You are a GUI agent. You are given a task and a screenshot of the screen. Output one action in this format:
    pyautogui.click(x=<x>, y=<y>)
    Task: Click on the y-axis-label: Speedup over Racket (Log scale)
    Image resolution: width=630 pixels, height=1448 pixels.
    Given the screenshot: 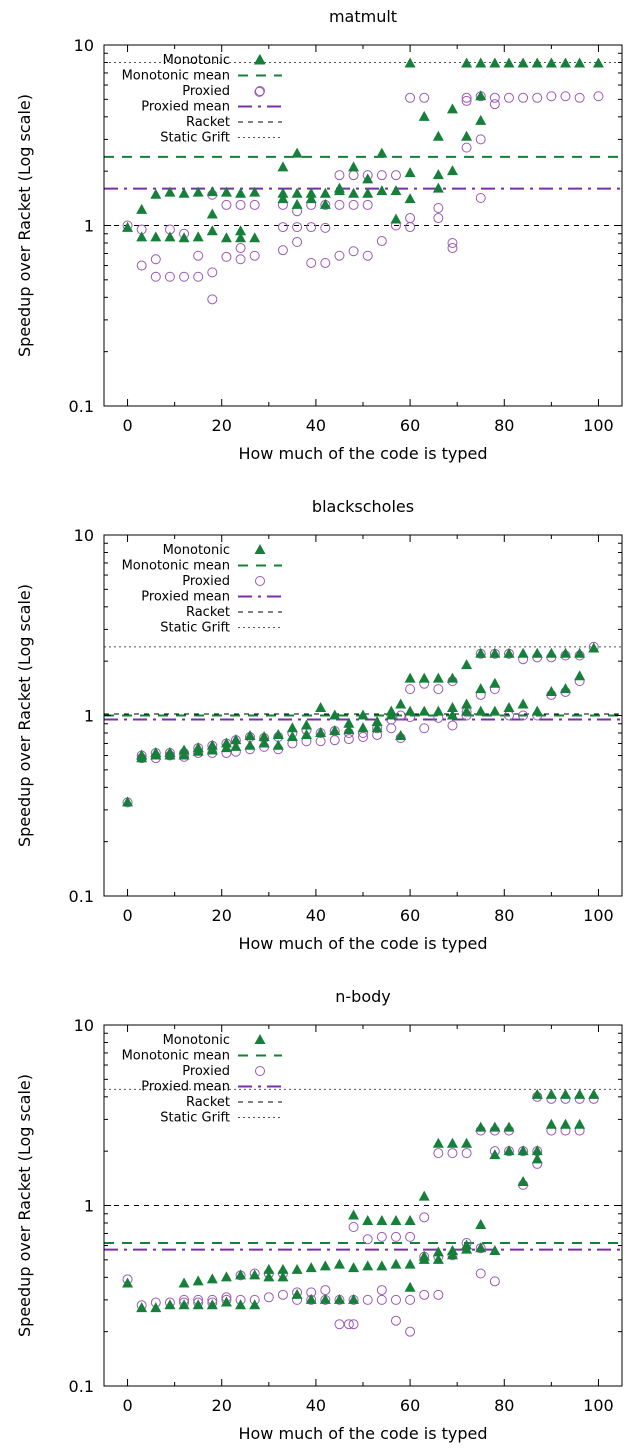 What is the action you would take?
    pyautogui.click(x=24, y=1205)
    